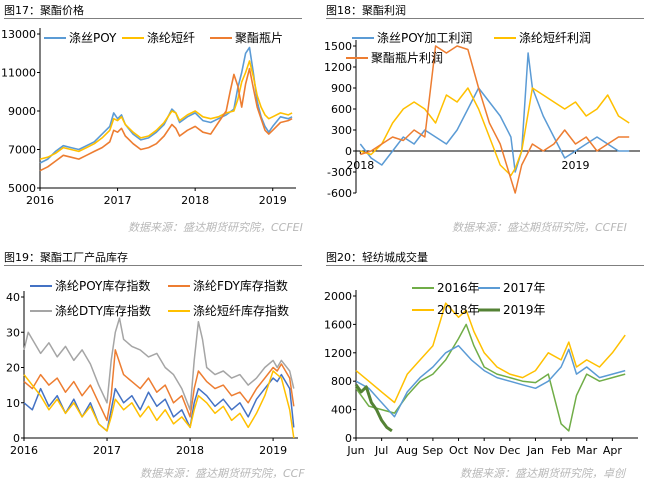  I want to click on legend-label: 2019年, so click(524, 310).